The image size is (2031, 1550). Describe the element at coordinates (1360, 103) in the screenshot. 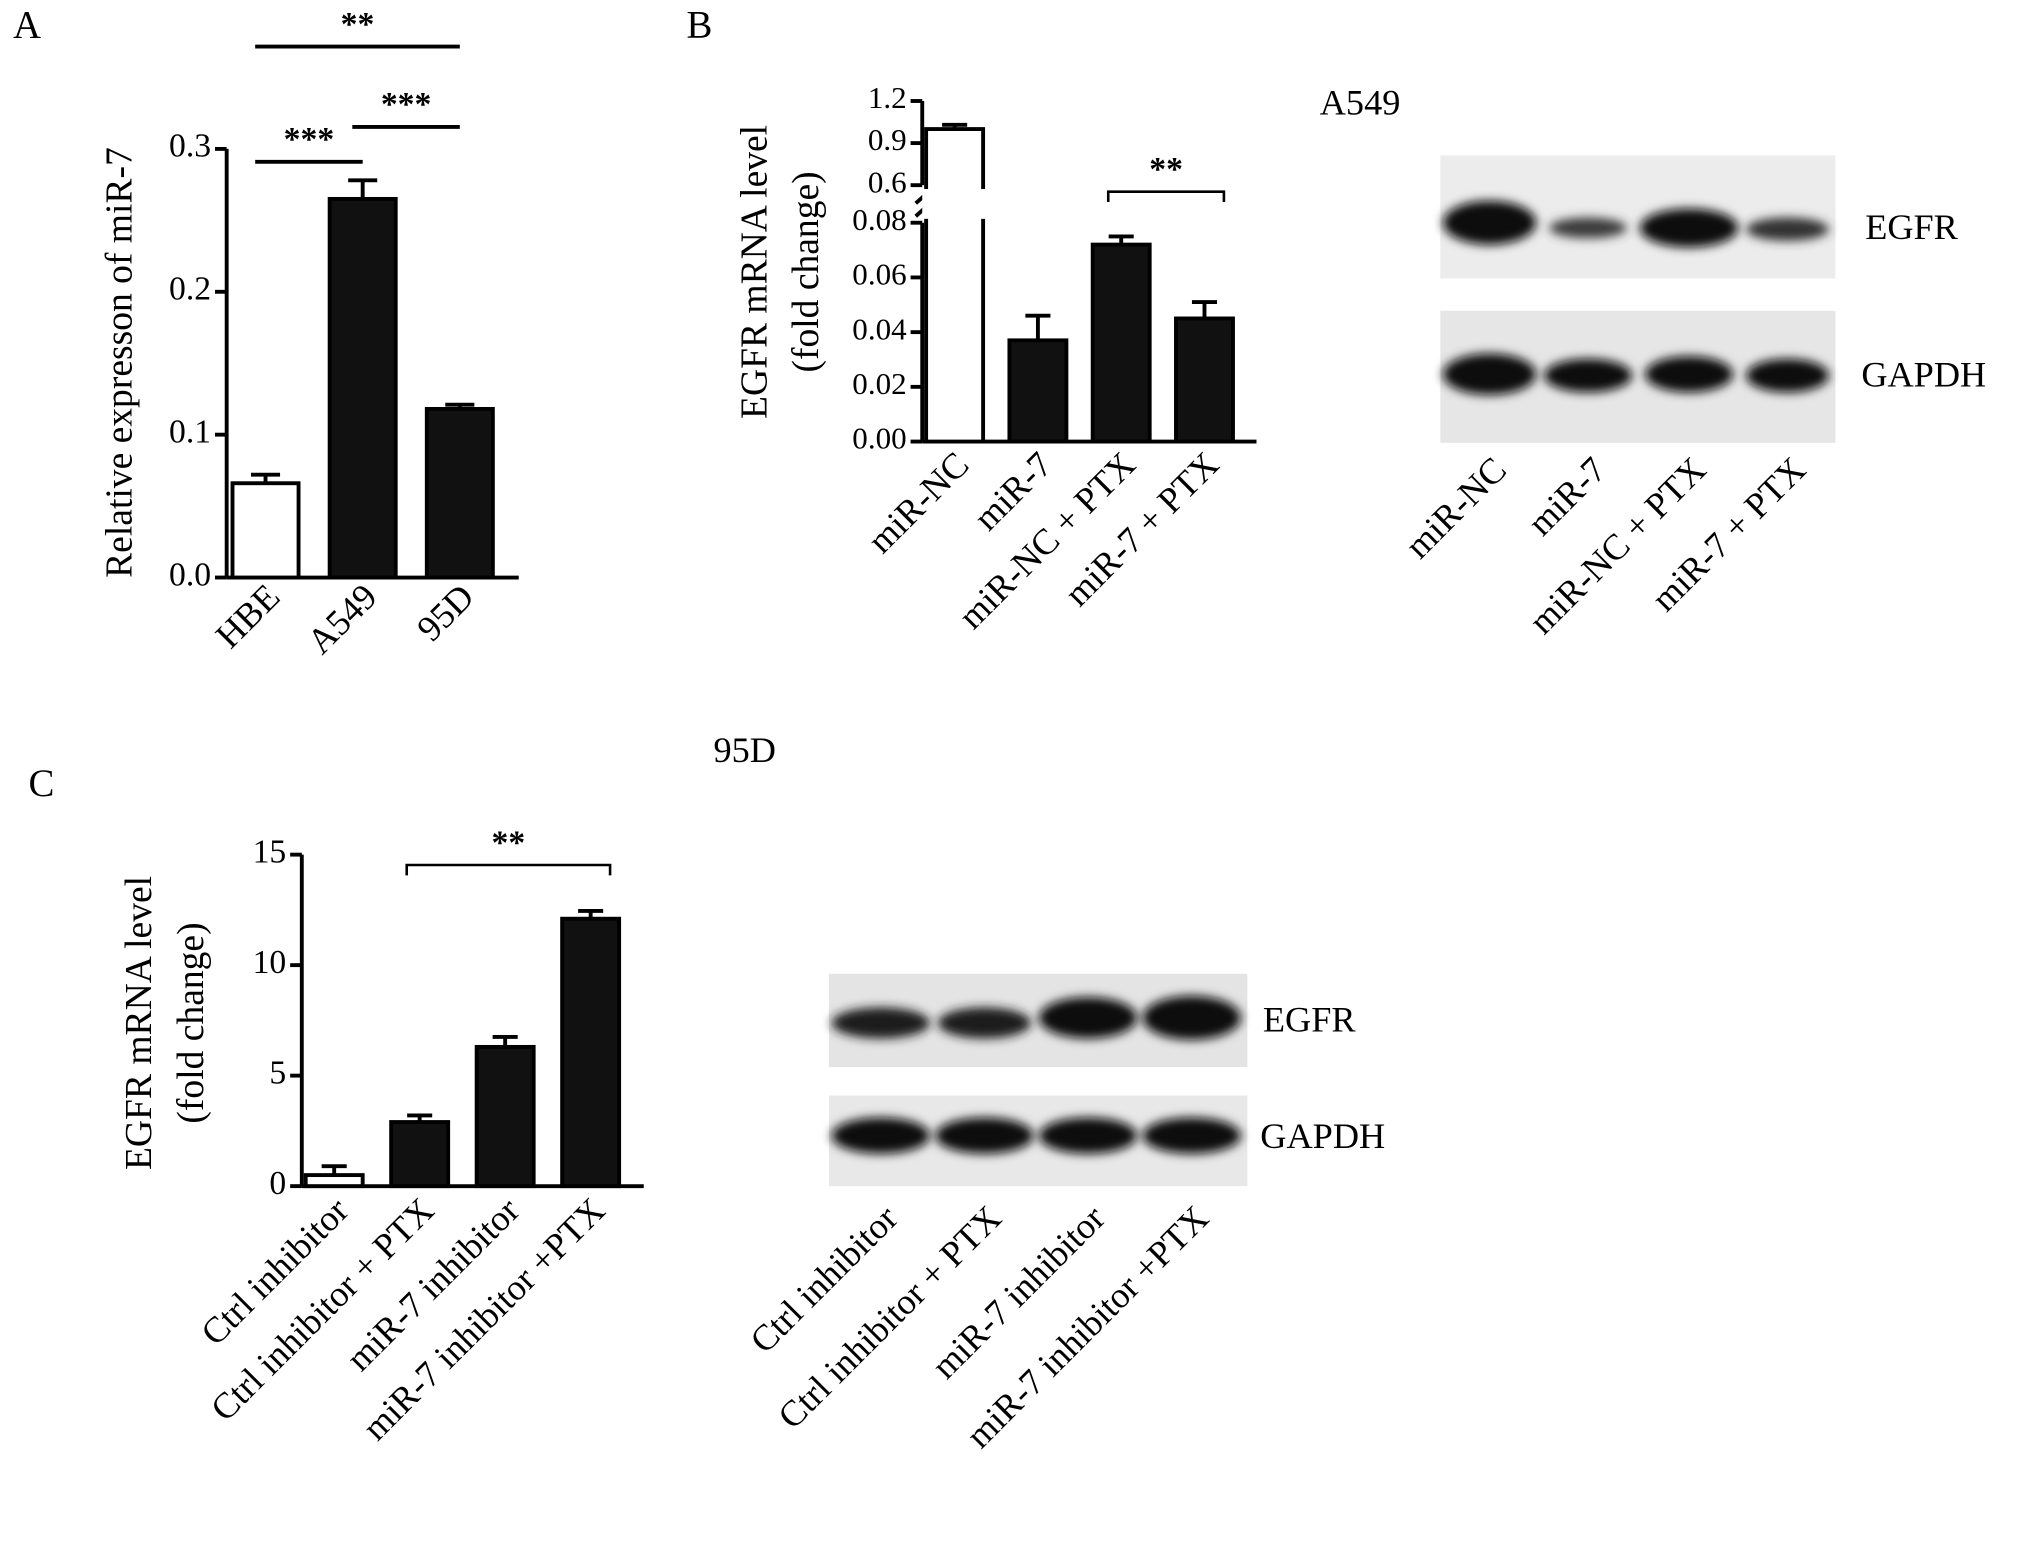

I see `blot-title: A549` at that location.